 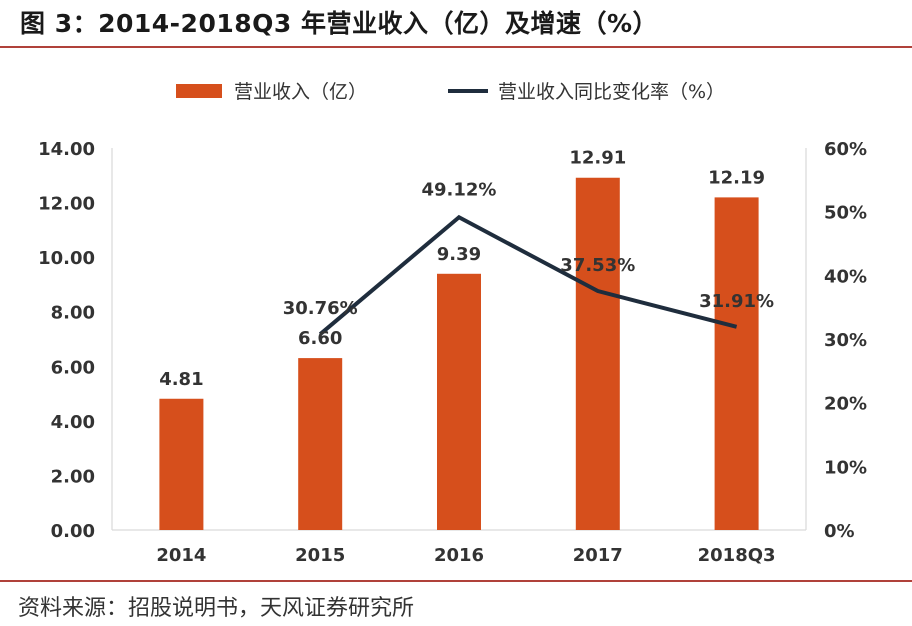 I want to click on bar-2014, so click(x=181, y=464).